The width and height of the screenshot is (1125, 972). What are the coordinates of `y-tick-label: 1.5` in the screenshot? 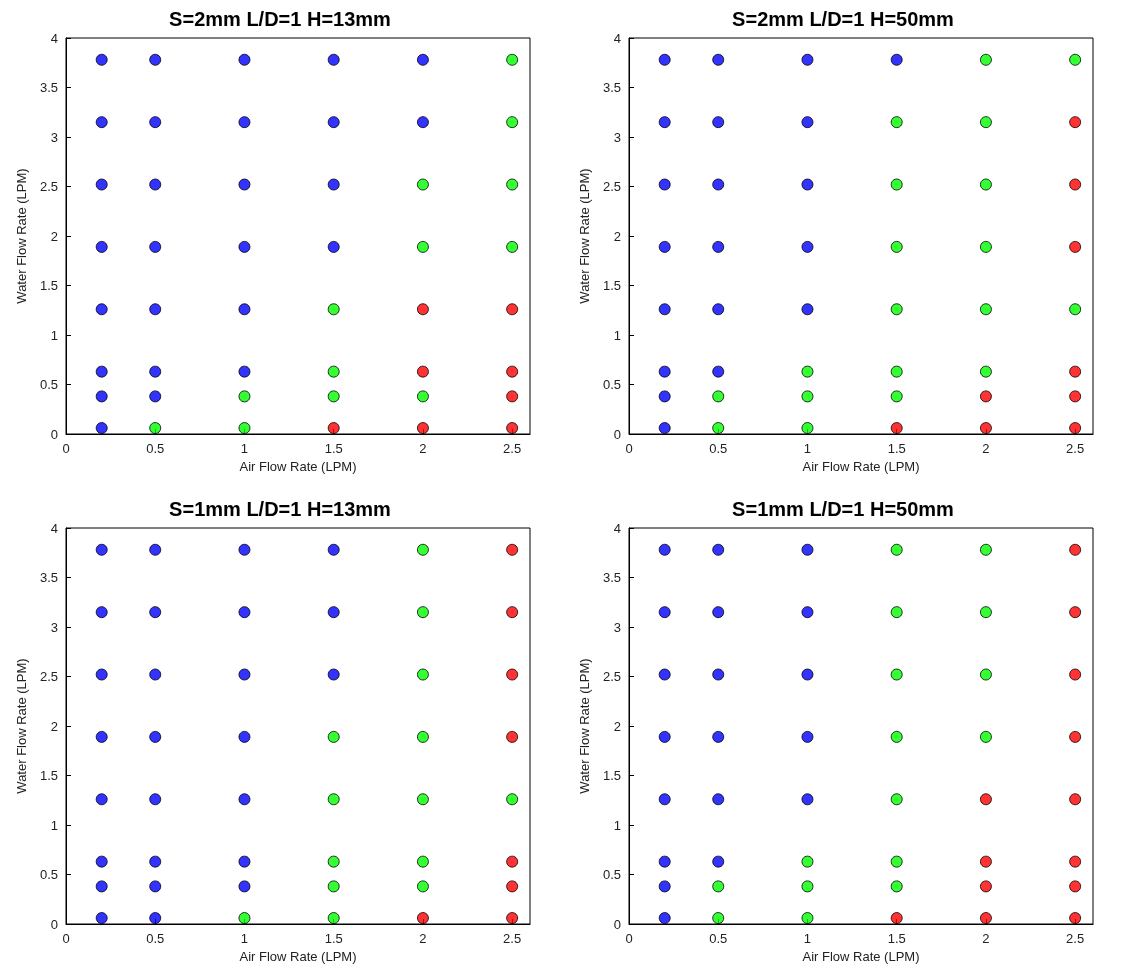 It's located at (48, 285).